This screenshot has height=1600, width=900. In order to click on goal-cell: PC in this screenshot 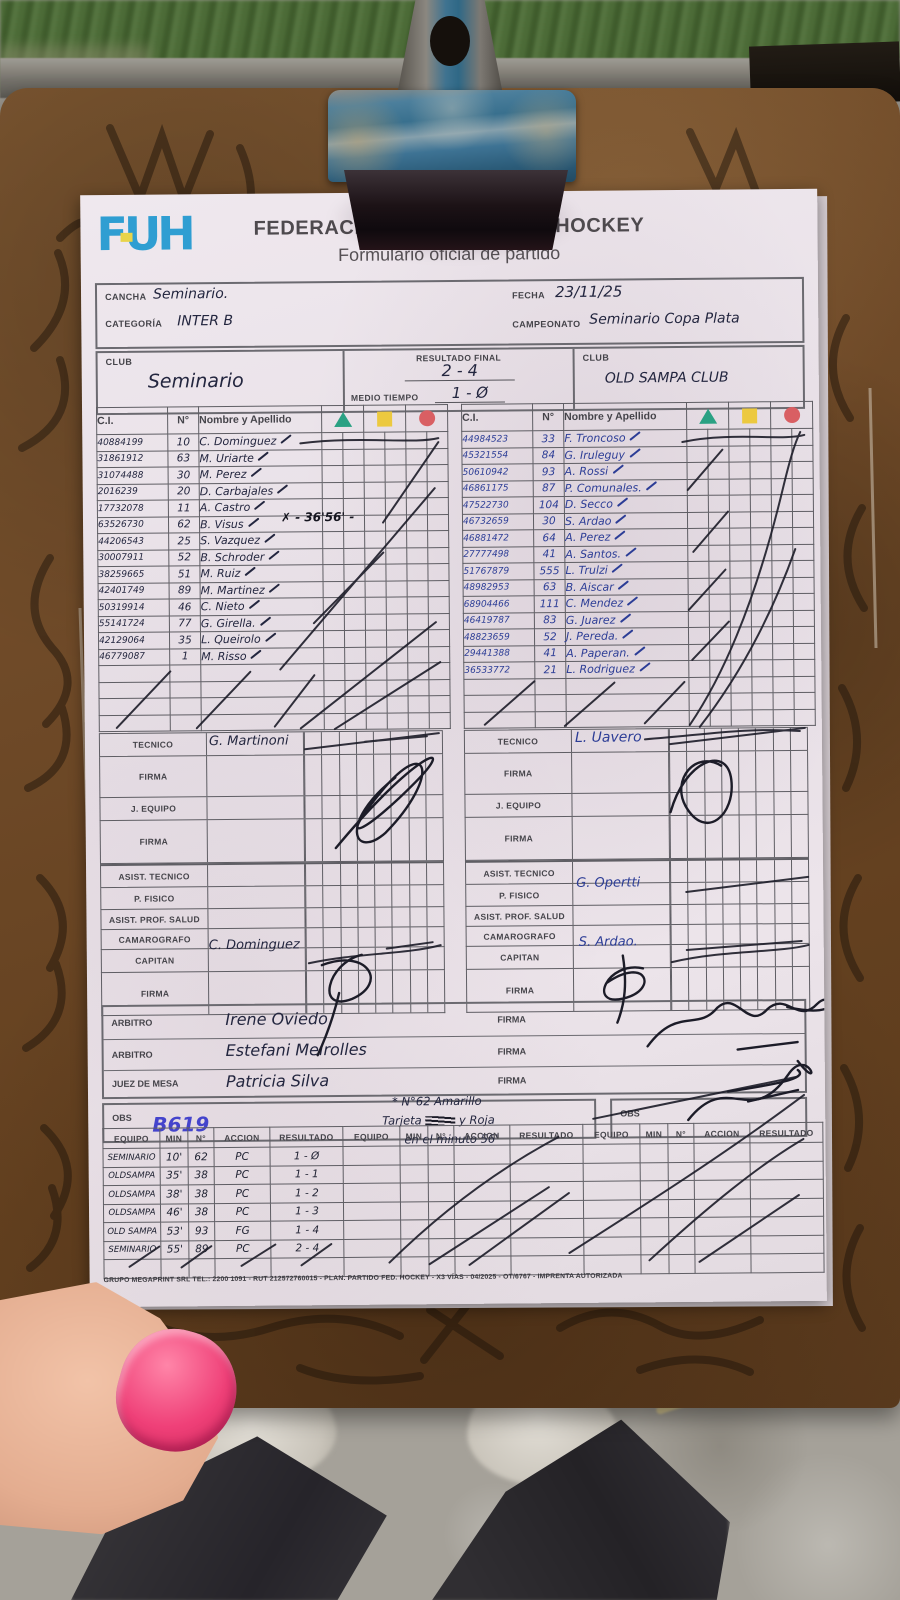, I will do `click(242, 1194)`.